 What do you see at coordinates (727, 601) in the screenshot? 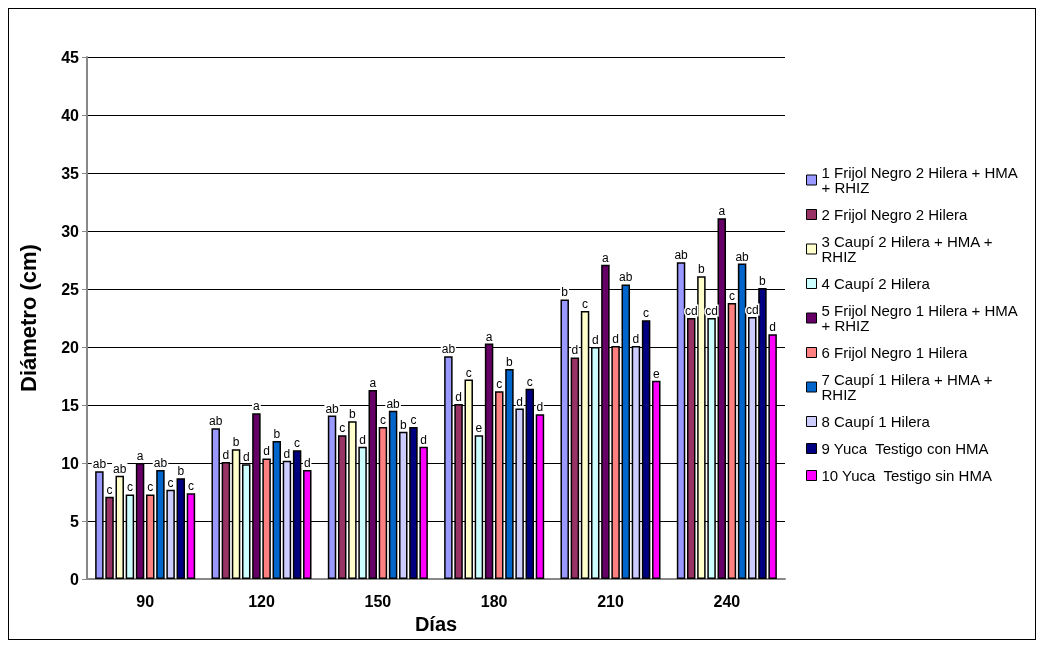
I see `x-tick-label: 240` at bounding box center [727, 601].